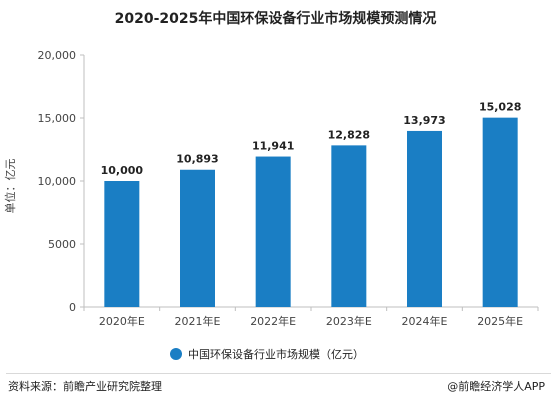 The image size is (551, 407). I want to click on bar-value-label: 15,028, so click(500, 107).